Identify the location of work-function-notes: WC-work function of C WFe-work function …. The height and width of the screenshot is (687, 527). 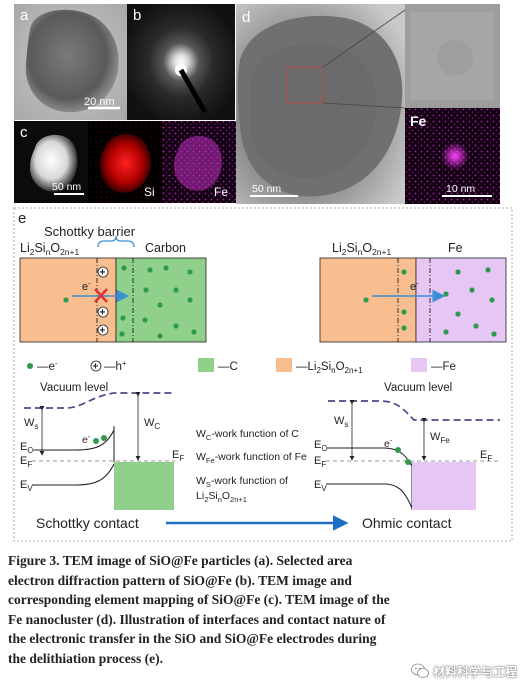
(251, 466).